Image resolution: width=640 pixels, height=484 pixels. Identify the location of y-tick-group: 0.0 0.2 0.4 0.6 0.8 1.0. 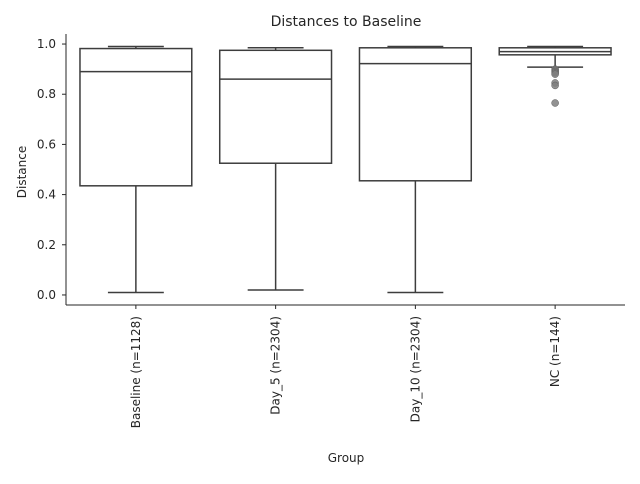
(51, 169).